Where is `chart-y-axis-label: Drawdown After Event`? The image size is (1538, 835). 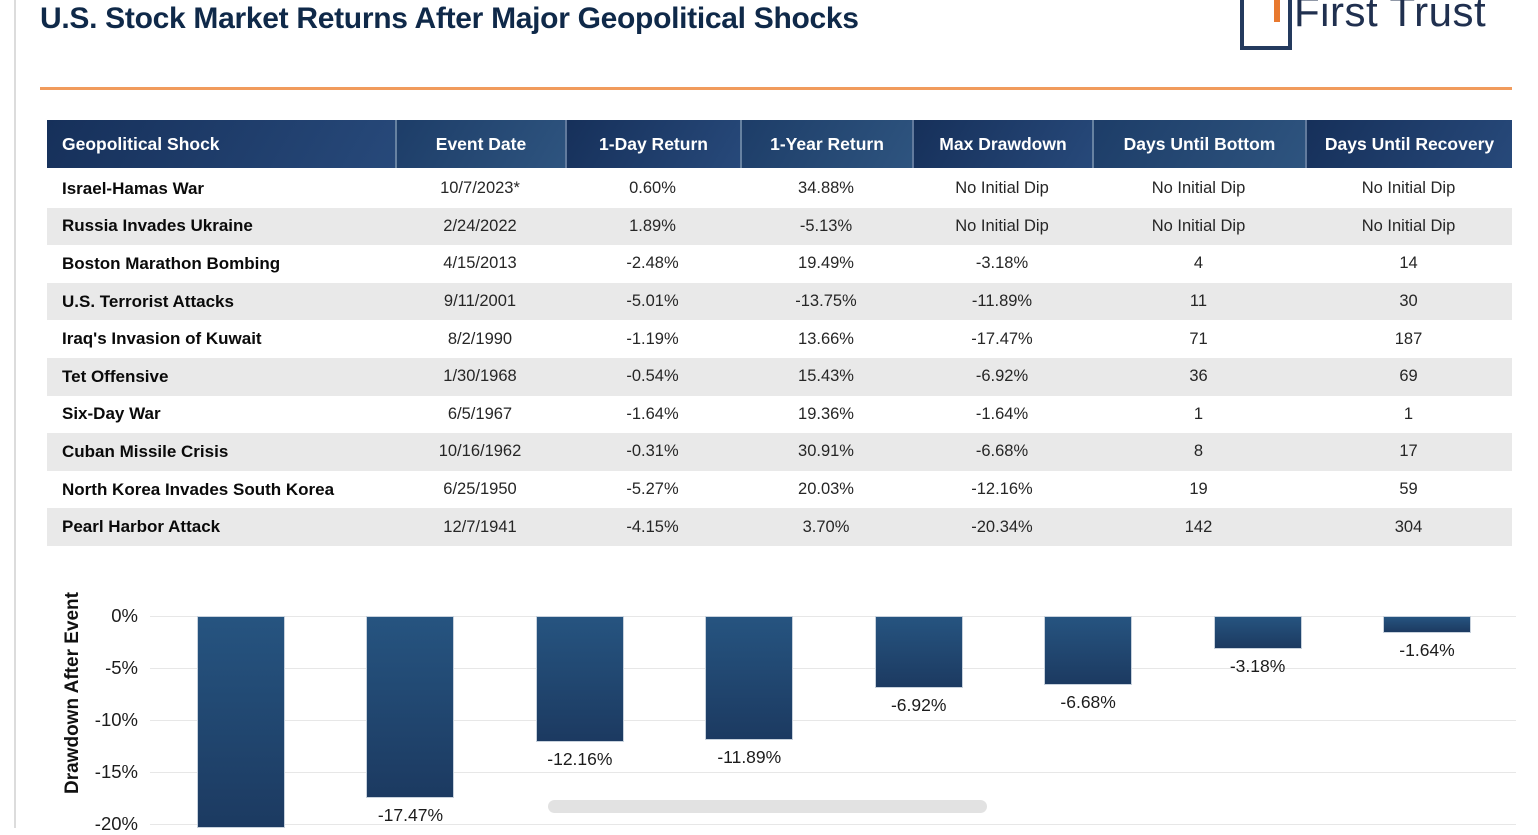 chart-y-axis-label: Drawdown After Event is located at coordinates (72, 693).